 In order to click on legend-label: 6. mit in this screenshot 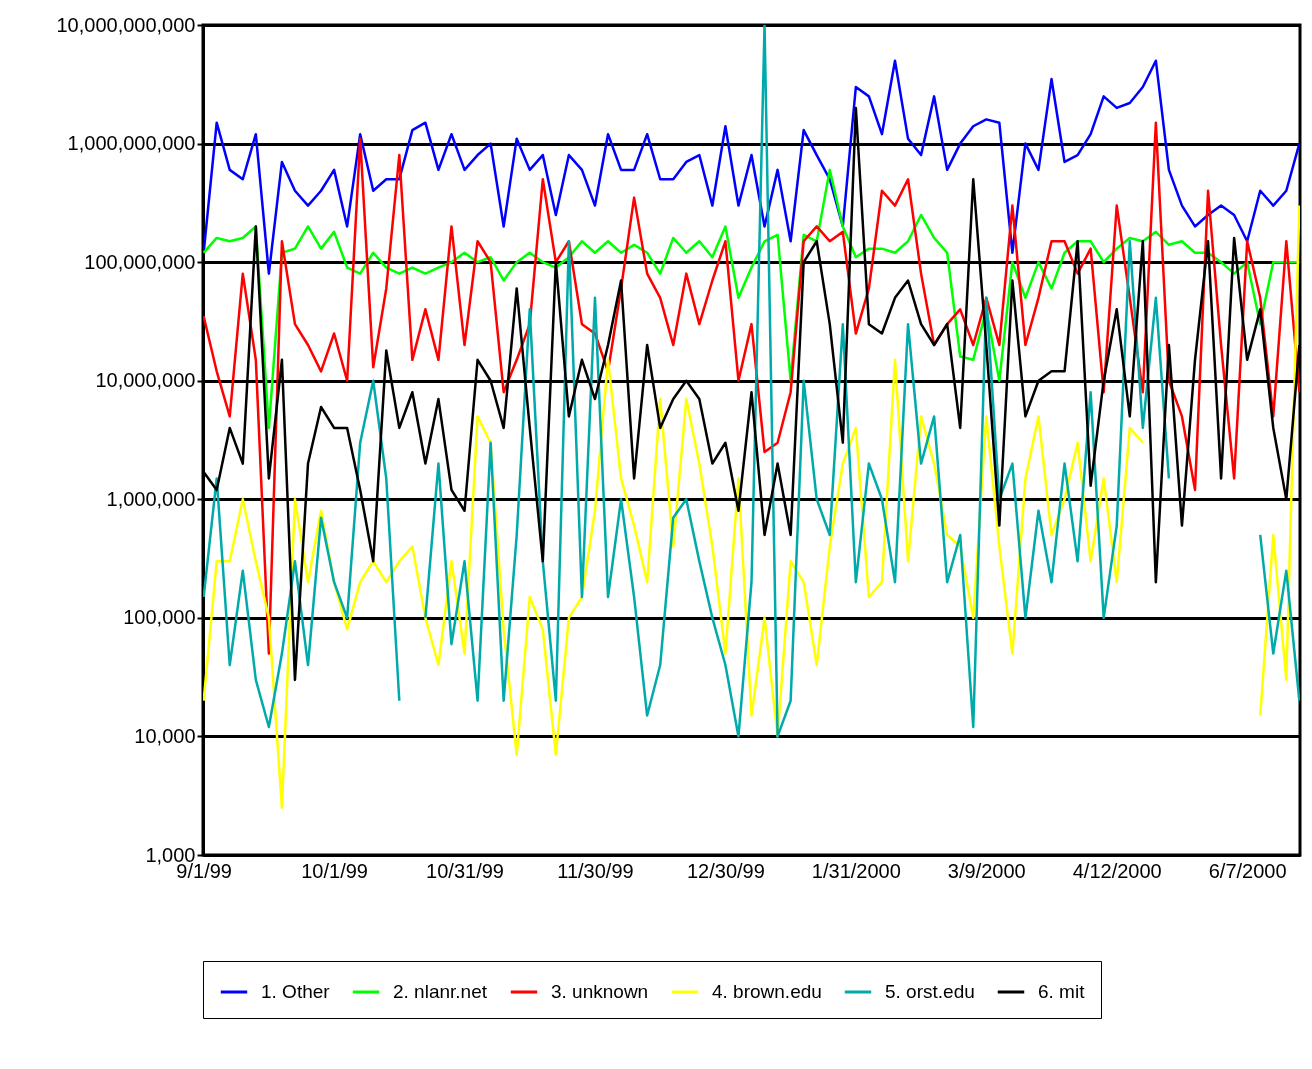, I will do `click(1062, 991)`.